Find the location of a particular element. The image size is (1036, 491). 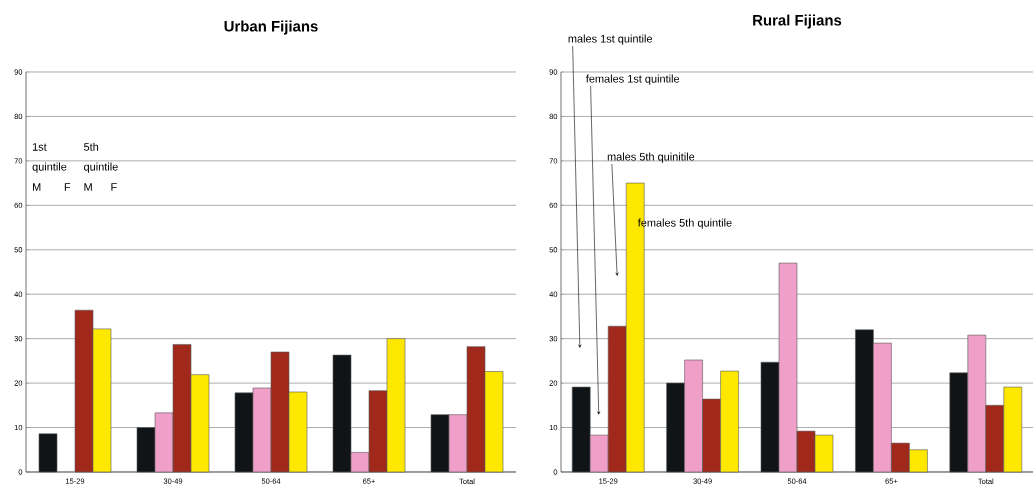

text: males 1st quintile is located at coordinates (610, 39).